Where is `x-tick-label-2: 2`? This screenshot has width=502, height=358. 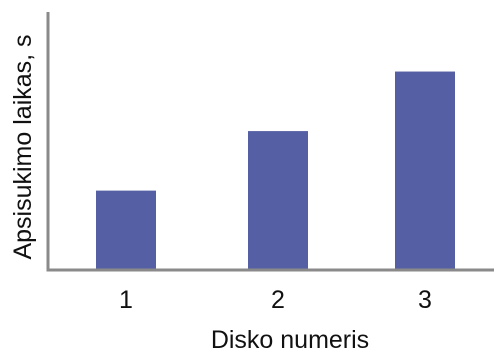
x-tick-label-2: 2 is located at coordinates (278, 300).